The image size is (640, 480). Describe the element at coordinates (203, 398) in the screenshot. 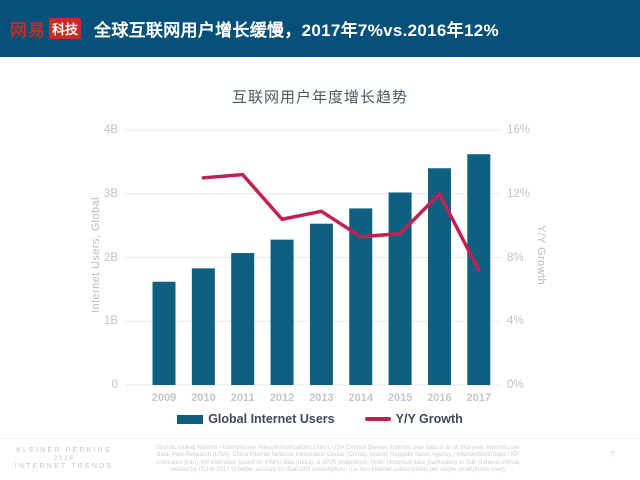

I see `x-tick-2010: 2010` at that location.